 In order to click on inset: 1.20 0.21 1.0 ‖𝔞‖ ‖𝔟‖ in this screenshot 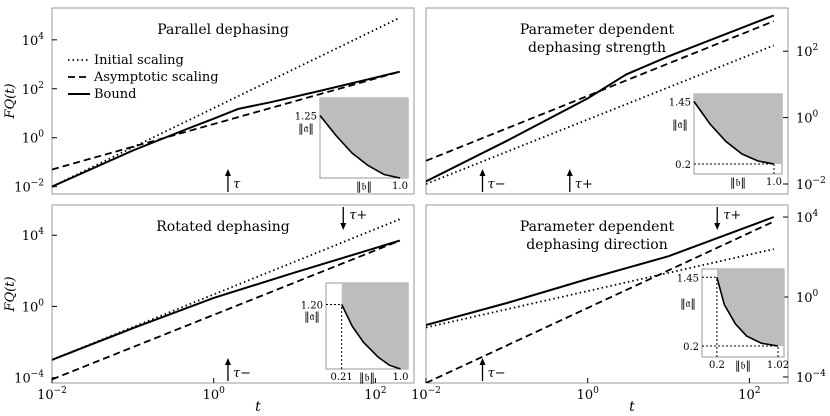, I will do `click(355, 333)`.